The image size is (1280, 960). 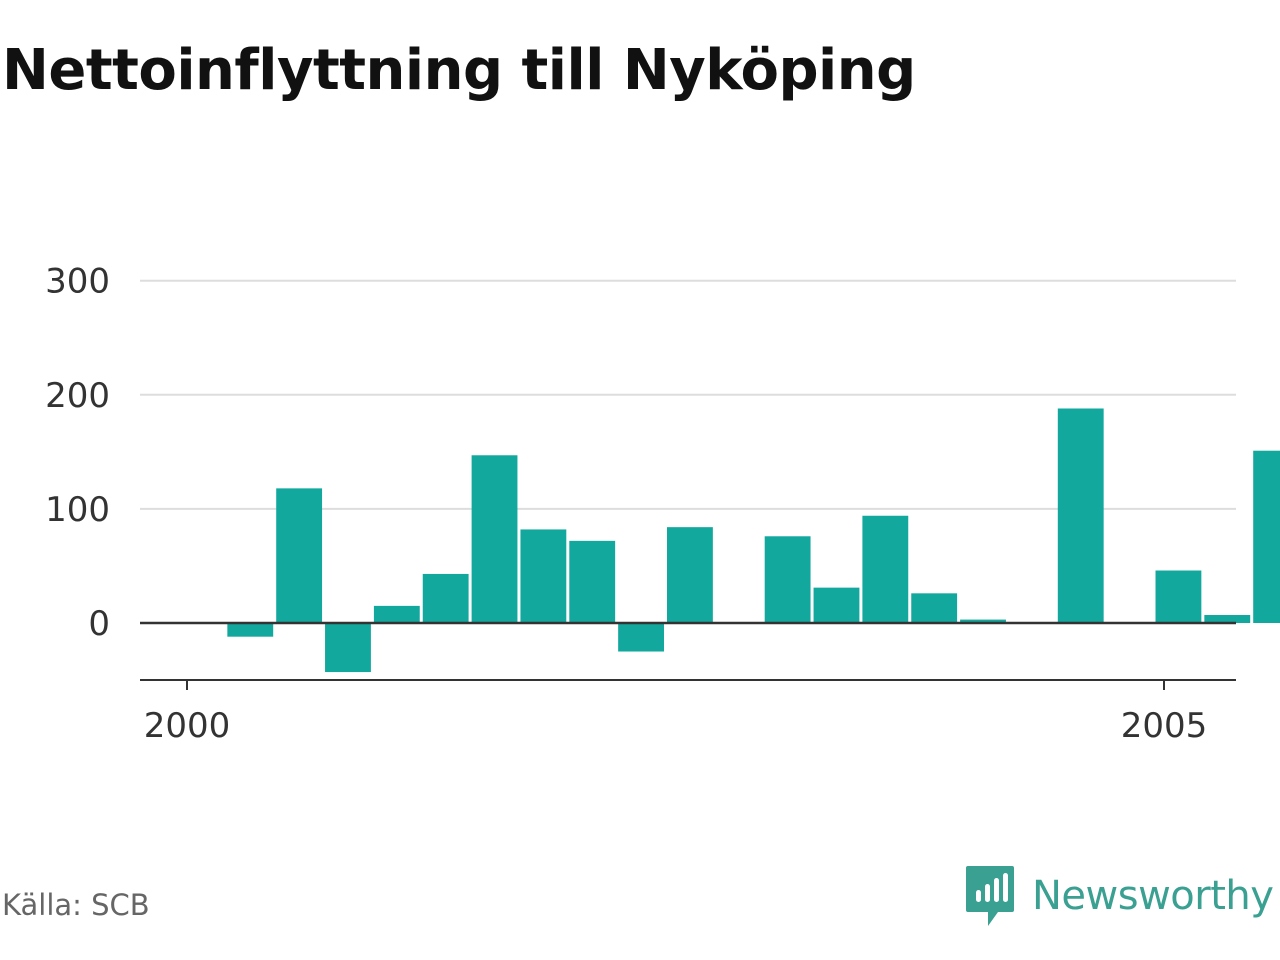 I want to click on bar-2001Q2, so click(x=445, y=598).